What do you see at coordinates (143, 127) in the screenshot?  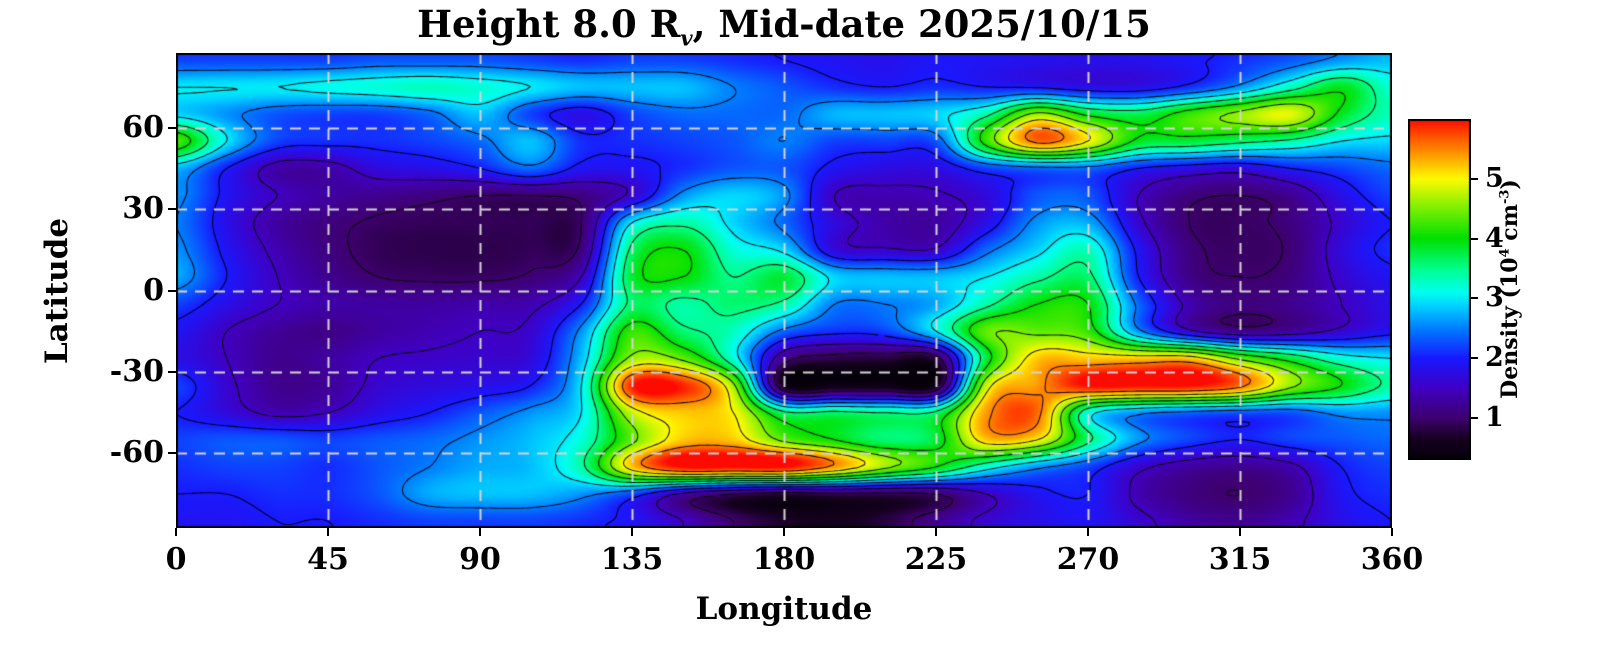 I see `y-tick-label: 60` at bounding box center [143, 127].